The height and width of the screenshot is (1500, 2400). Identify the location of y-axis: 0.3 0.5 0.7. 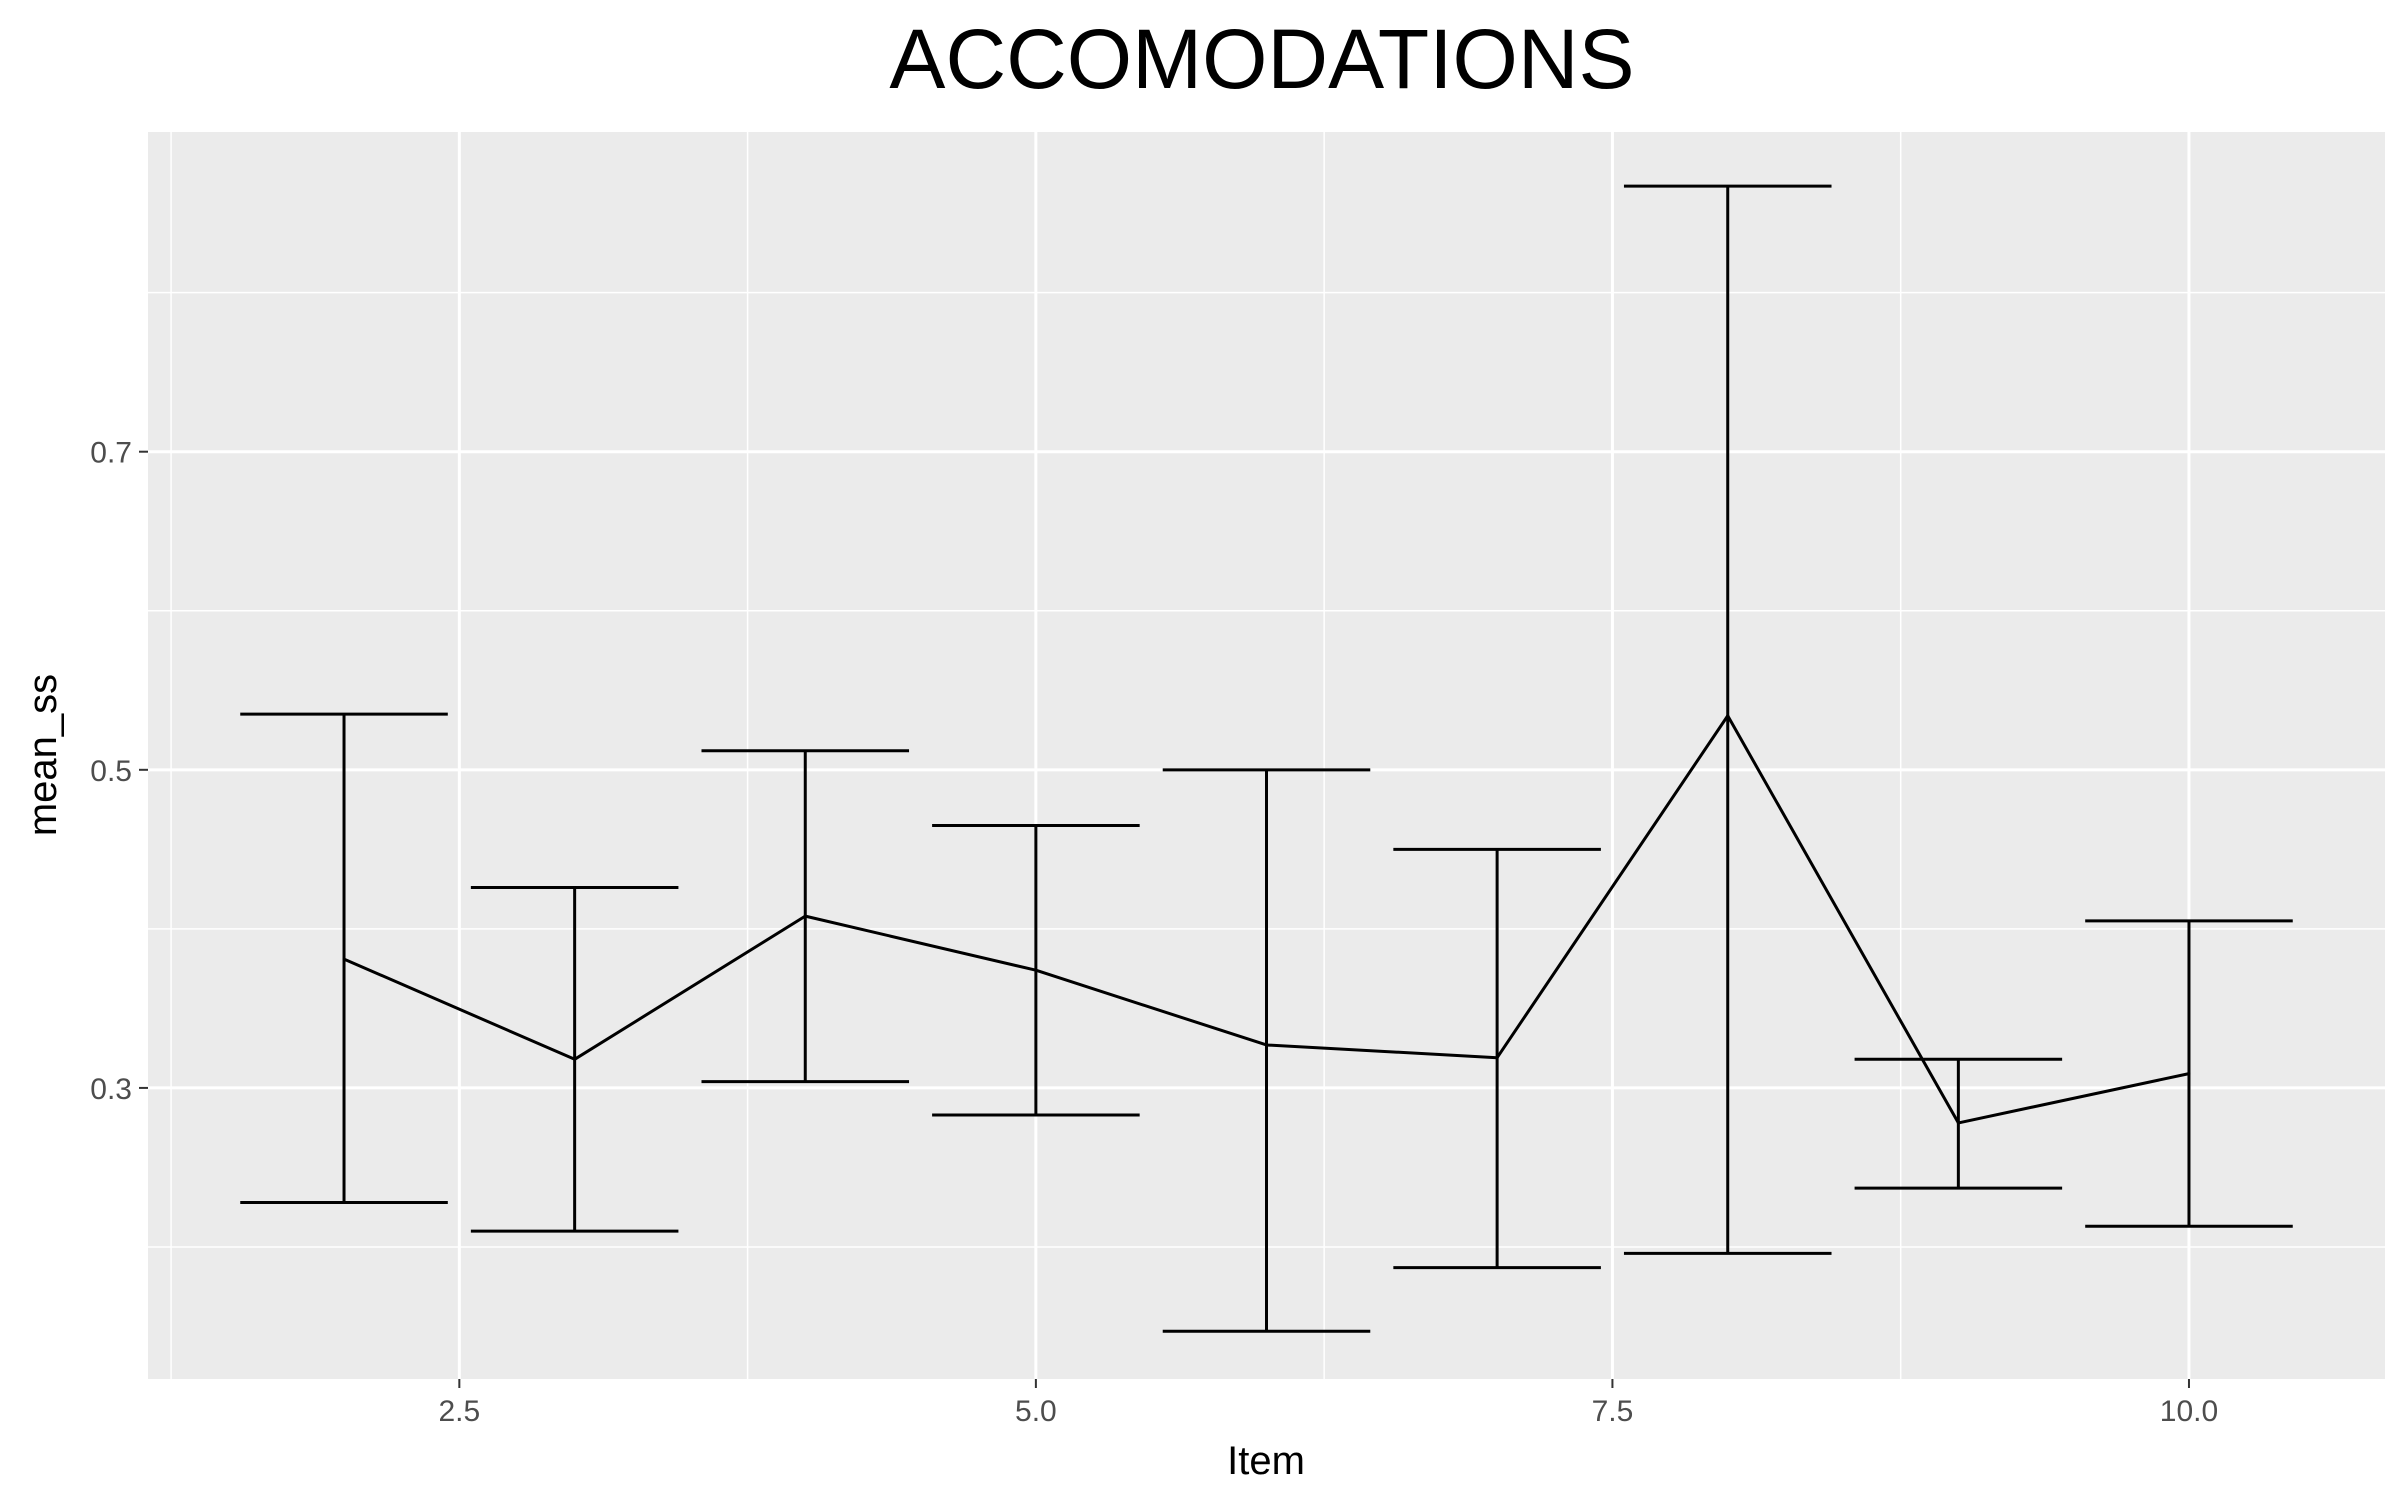
(119, 771).